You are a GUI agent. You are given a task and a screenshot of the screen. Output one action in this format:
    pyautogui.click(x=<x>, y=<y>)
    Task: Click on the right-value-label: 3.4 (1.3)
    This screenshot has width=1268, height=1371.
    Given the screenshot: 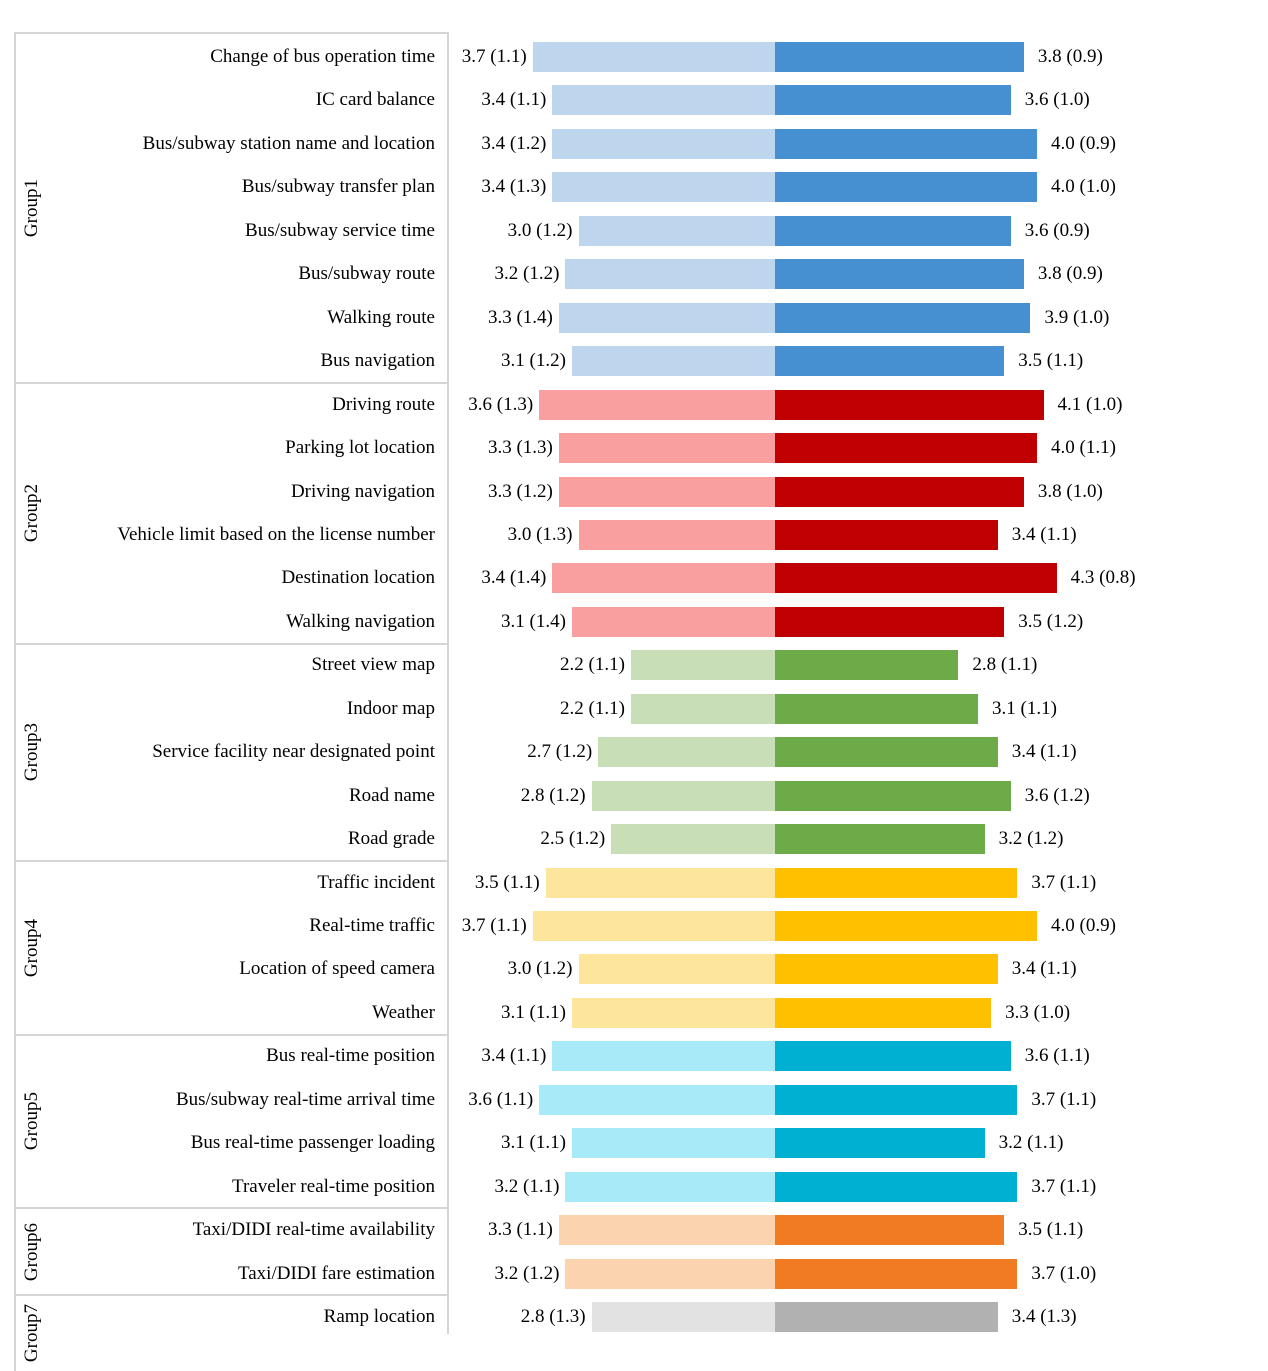 What is the action you would take?
    pyautogui.click(x=1044, y=1317)
    